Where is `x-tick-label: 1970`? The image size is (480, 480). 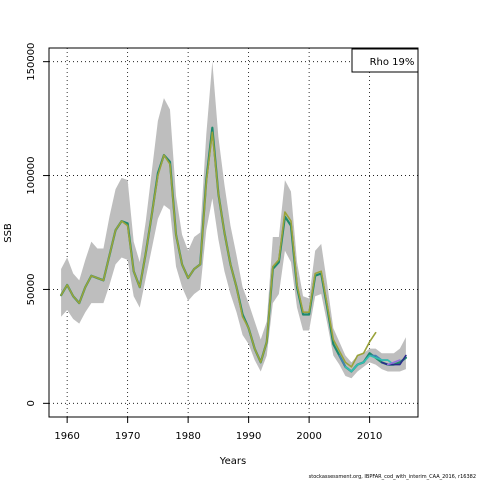 x-tick-label: 1970 is located at coordinates (127, 436).